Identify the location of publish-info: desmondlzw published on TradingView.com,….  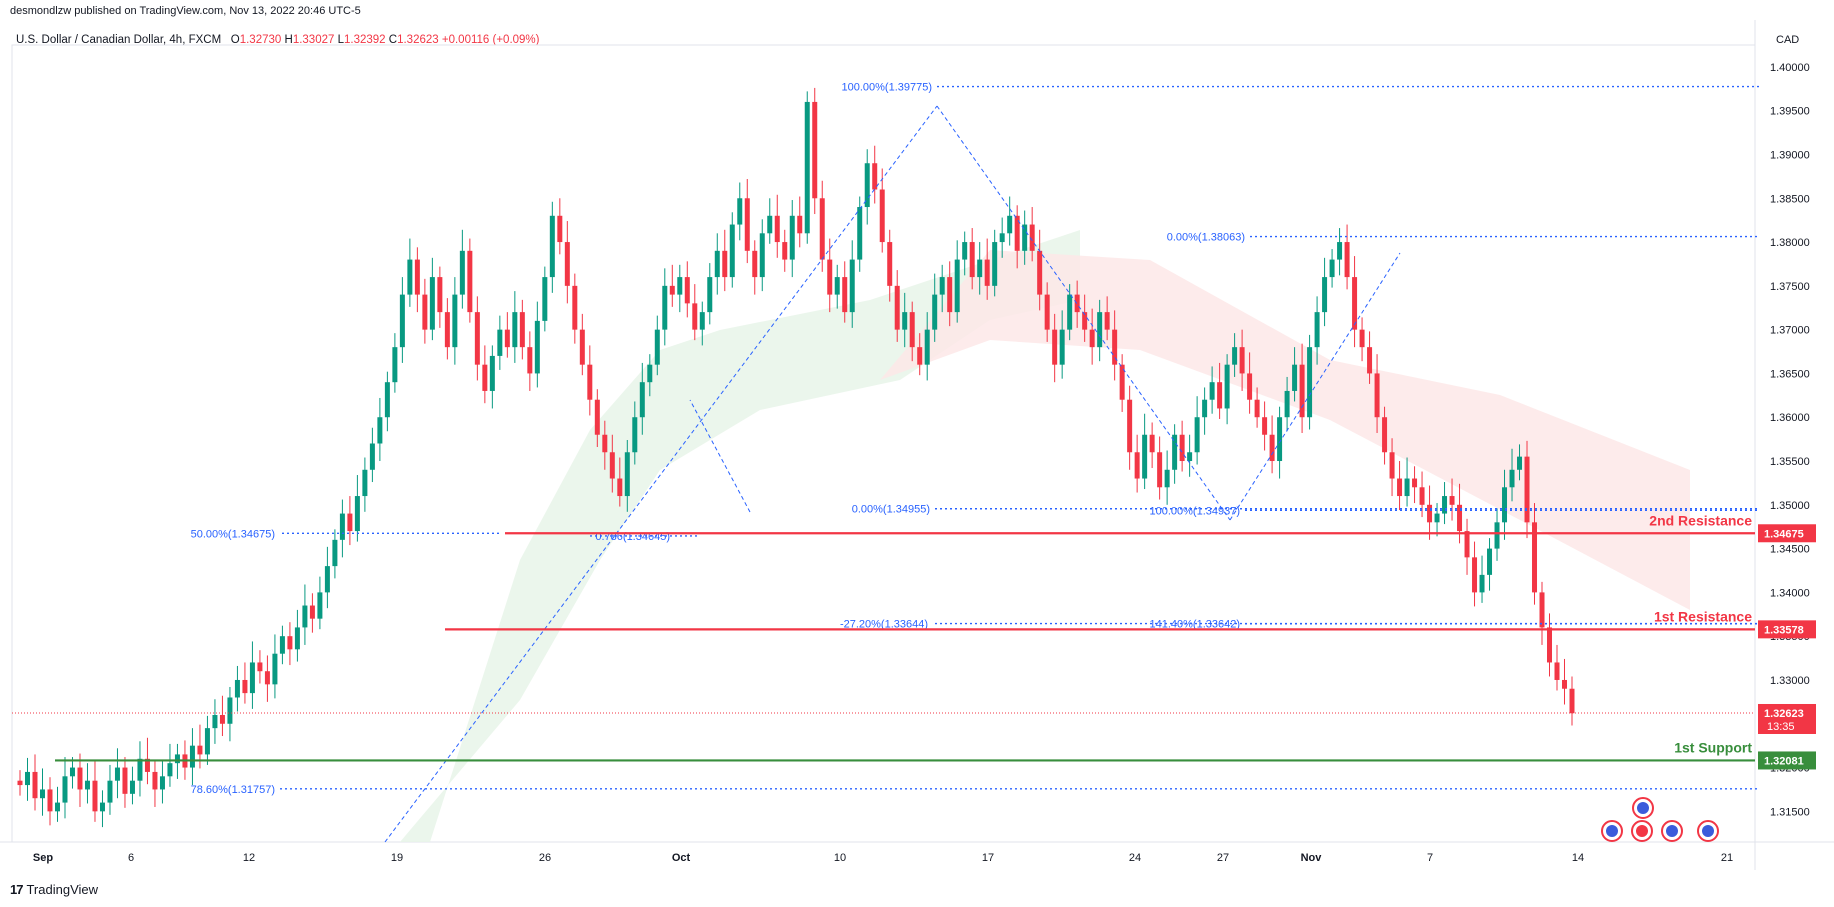
(185, 11).